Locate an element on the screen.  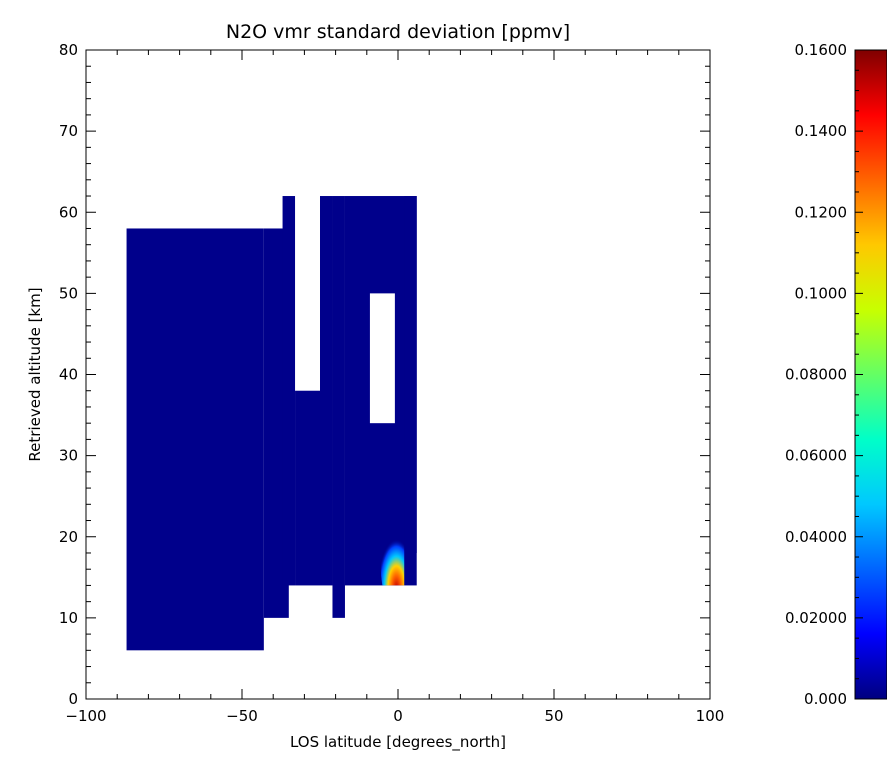
x-tick-label: 0 is located at coordinates (398, 716).